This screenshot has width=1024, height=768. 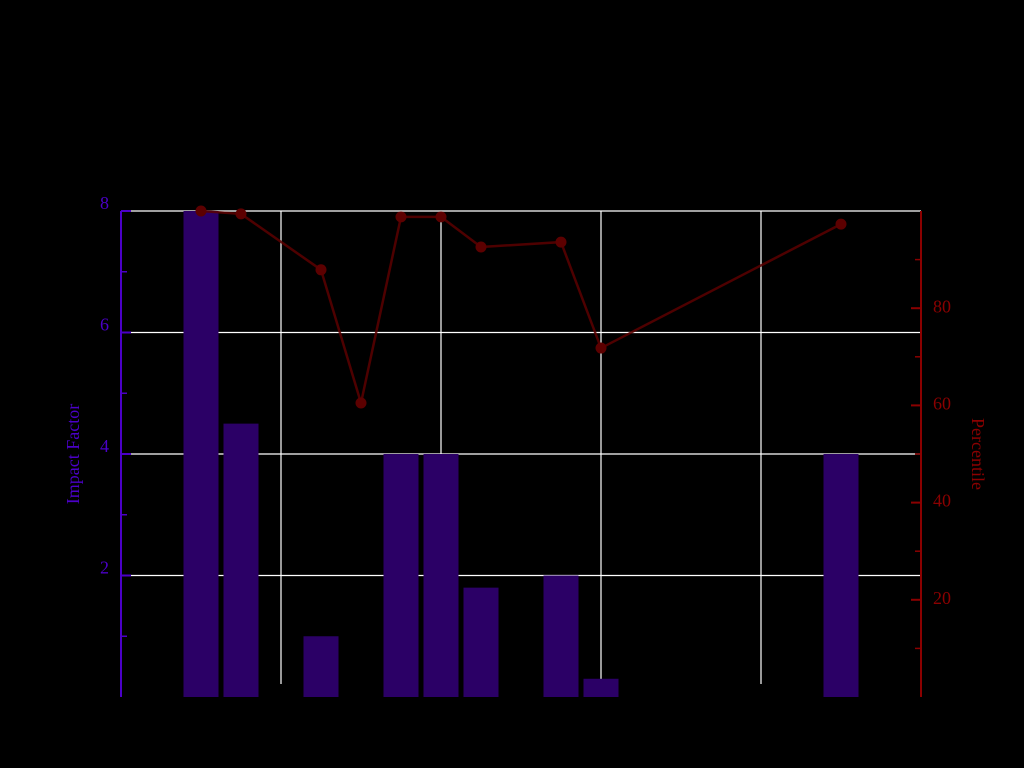 What do you see at coordinates (942, 501) in the screenshot?
I see `y2-tick-label: 40` at bounding box center [942, 501].